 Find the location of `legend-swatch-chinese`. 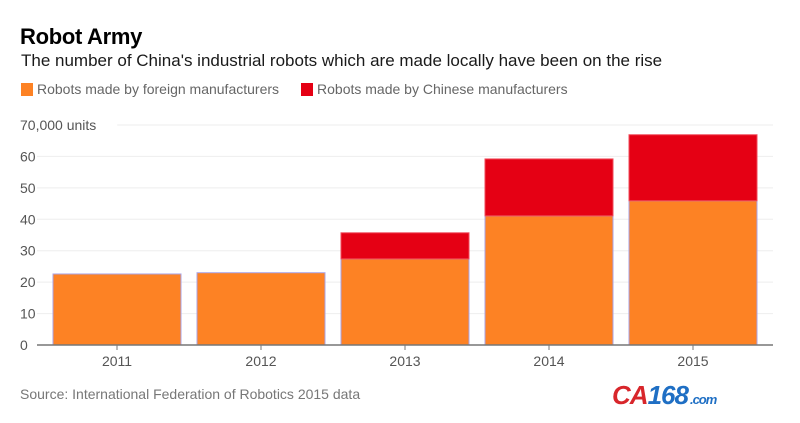

legend-swatch-chinese is located at coordinates (307, 89).